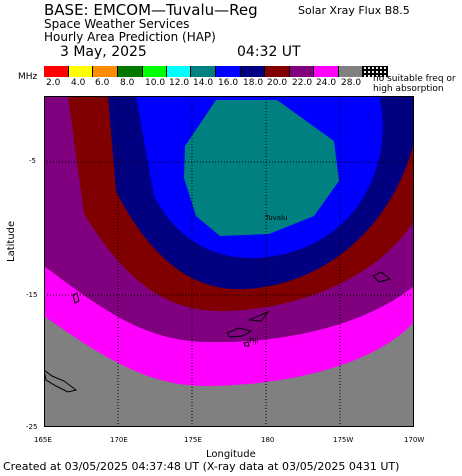  I want to click on service-name: Space Weather Services, so click(117, 24).